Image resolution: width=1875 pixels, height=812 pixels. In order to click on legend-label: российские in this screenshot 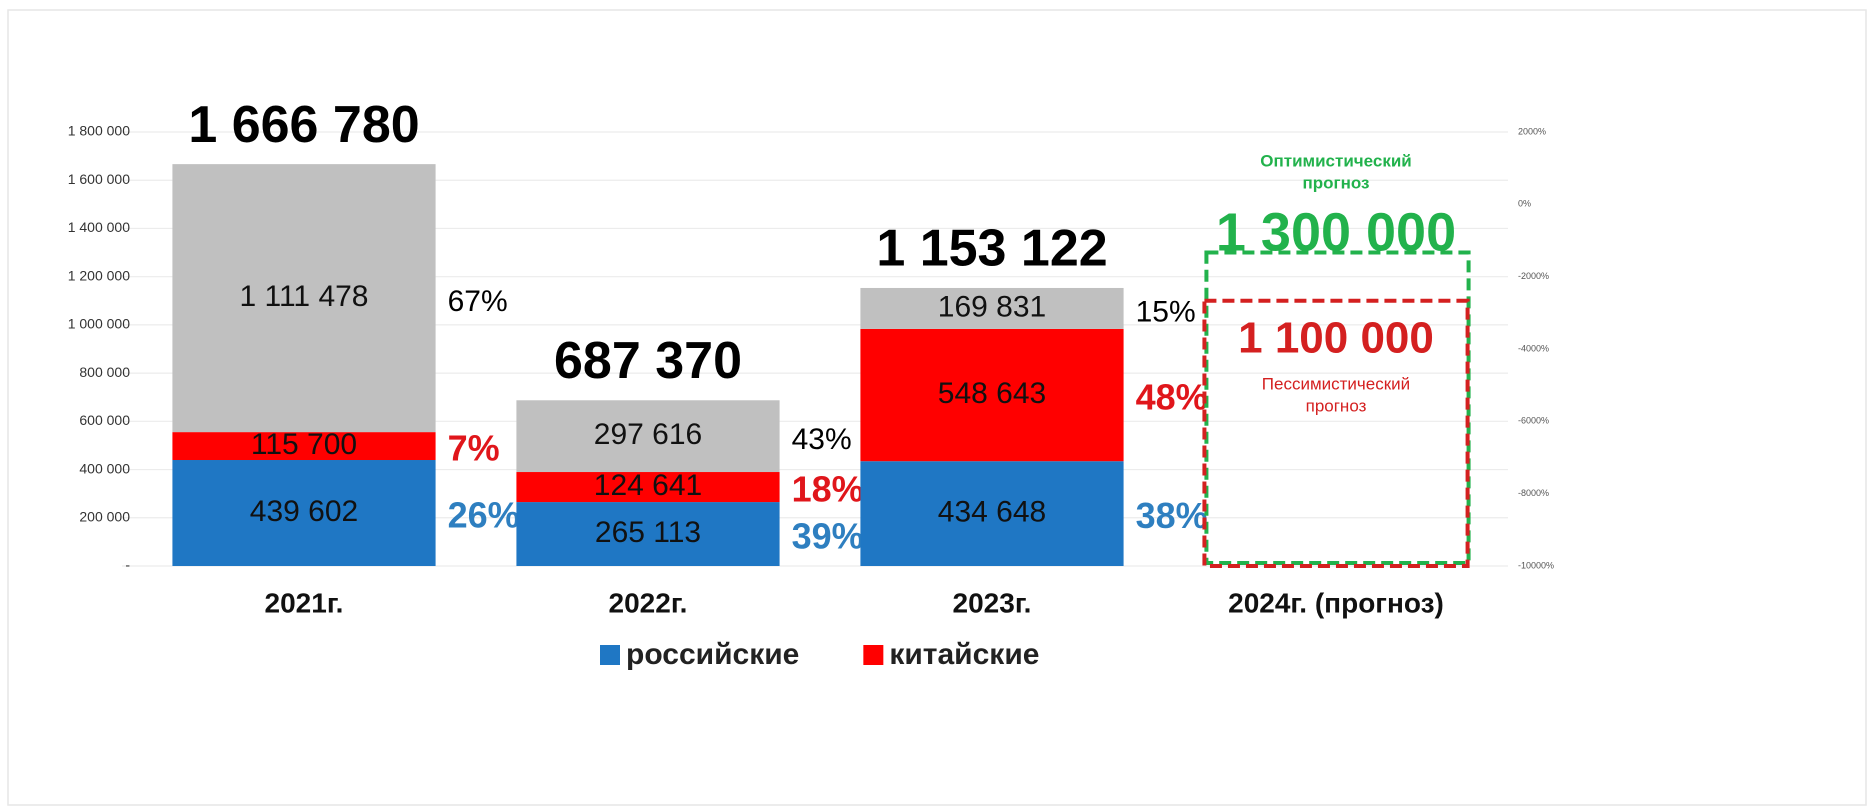, I will do `click(712, 654)`.